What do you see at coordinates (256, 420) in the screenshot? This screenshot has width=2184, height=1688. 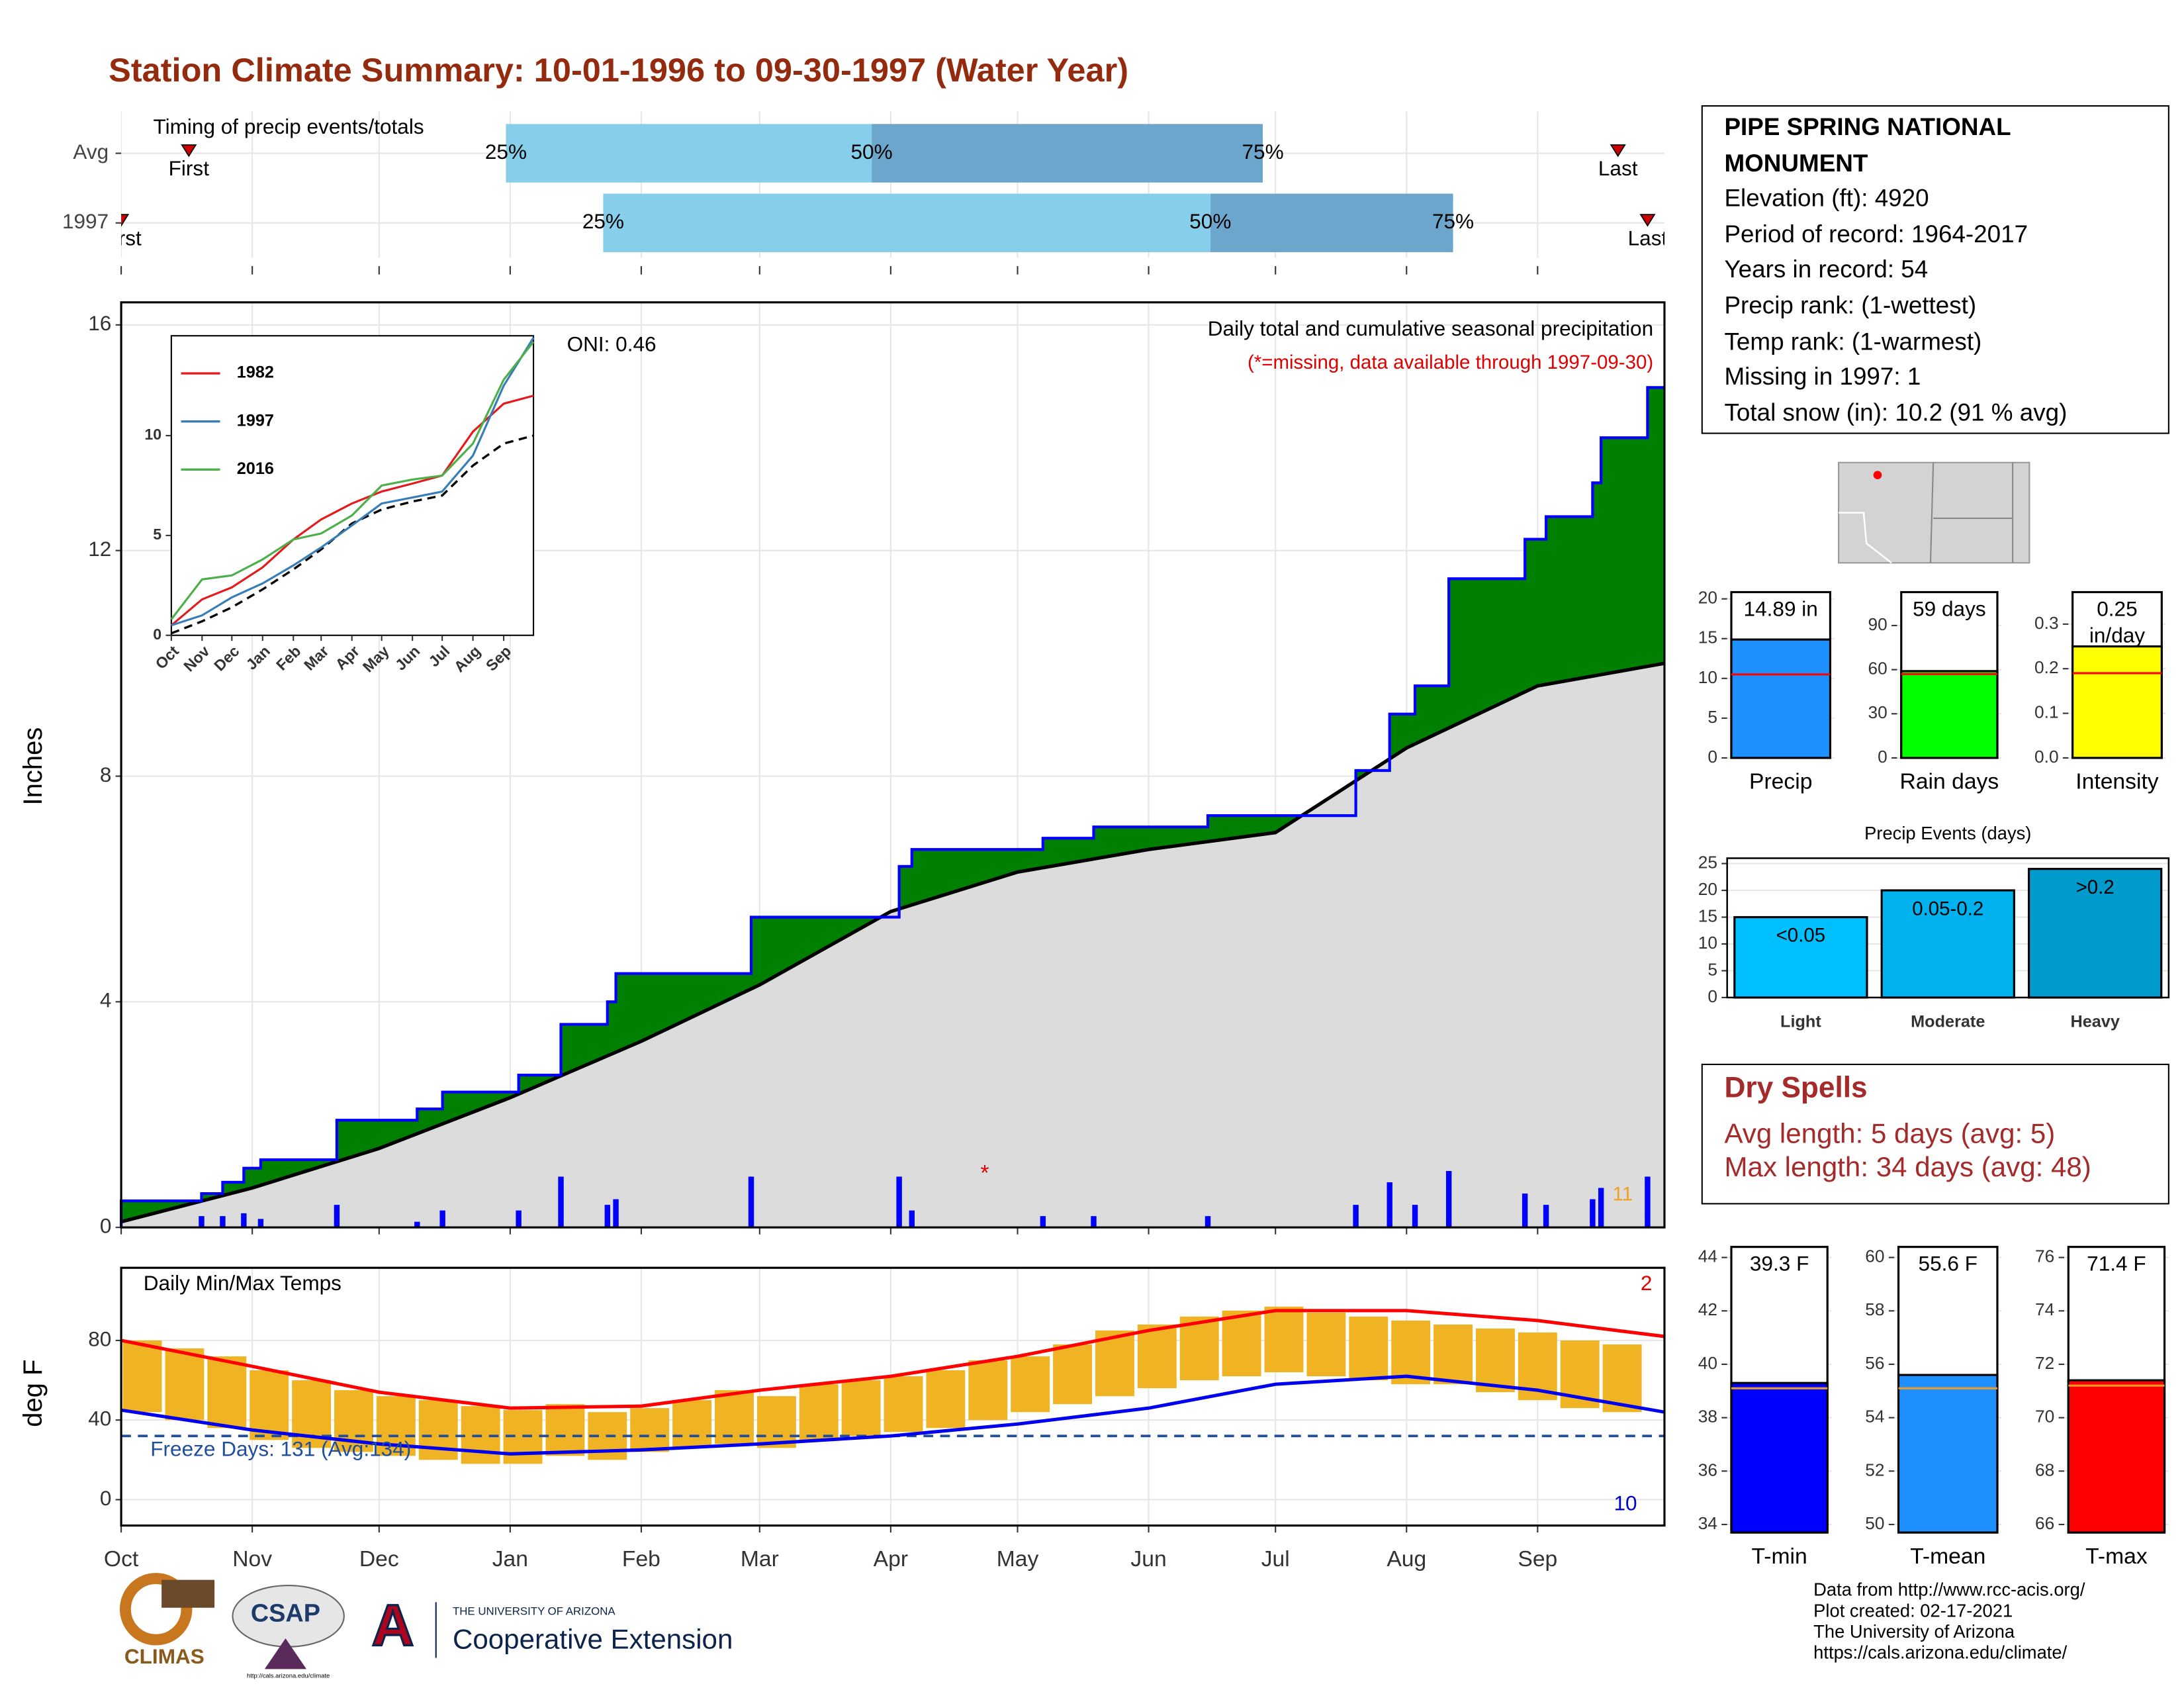 I see `legend-label: 1997` at bounding box center [256, 420].